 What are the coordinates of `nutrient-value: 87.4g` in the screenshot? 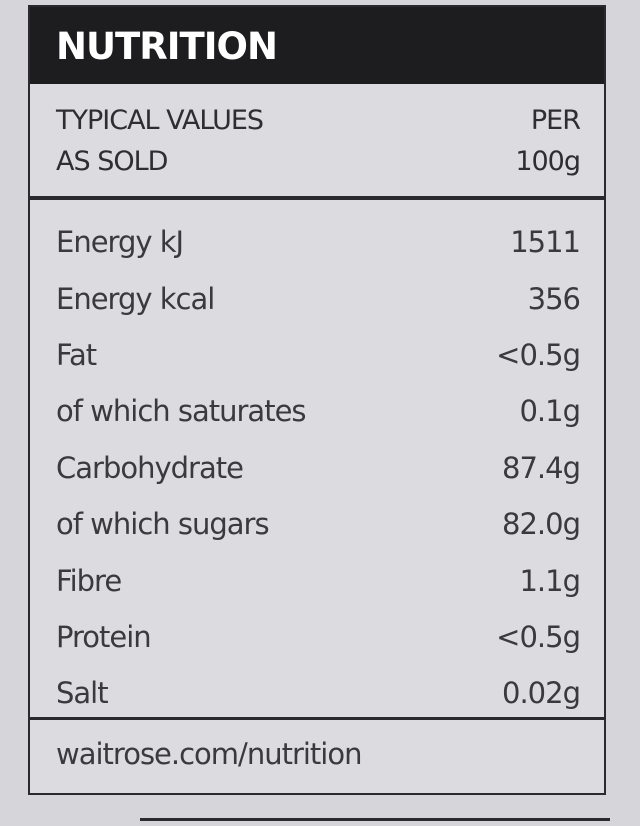 It's located at (541, 467).